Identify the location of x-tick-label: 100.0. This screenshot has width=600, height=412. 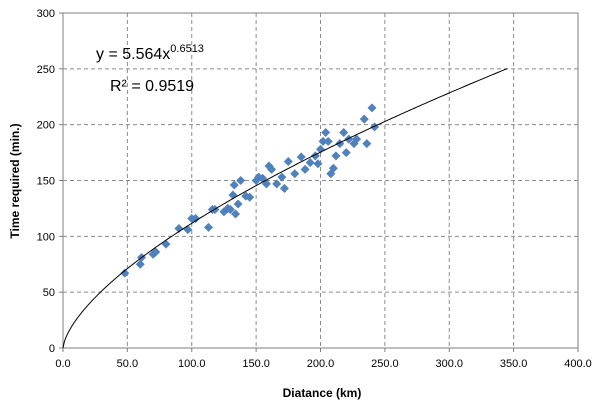
(192, 364).